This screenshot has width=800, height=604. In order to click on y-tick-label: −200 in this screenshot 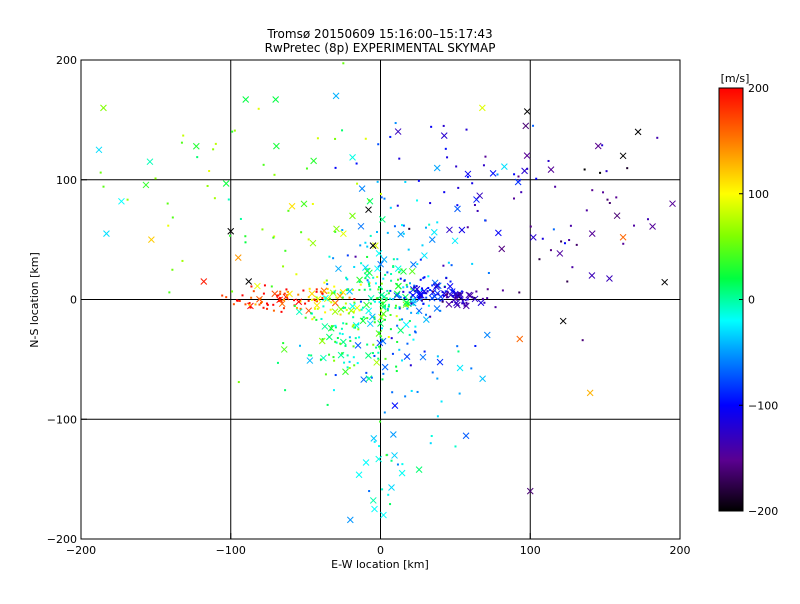, I will do `click(62, 539)`.